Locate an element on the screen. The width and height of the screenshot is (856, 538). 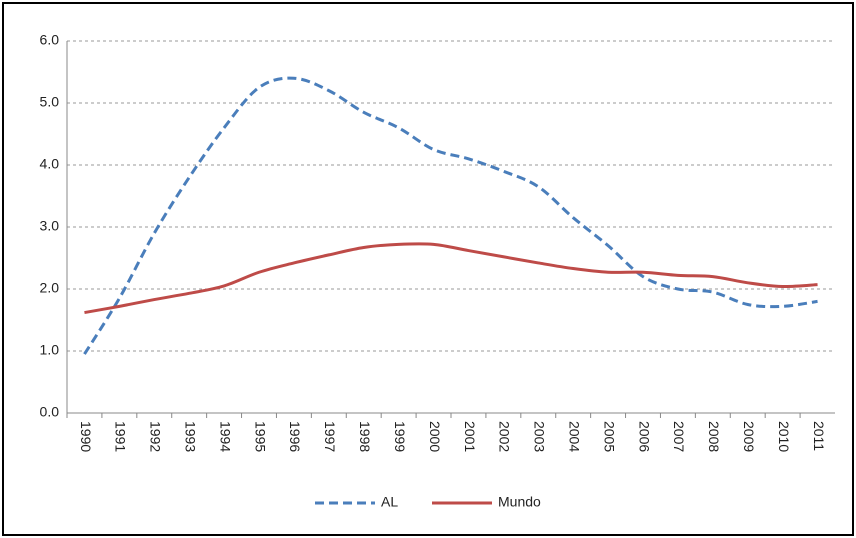
x-tick-label: 1993 is located at coordinates (190, 436).